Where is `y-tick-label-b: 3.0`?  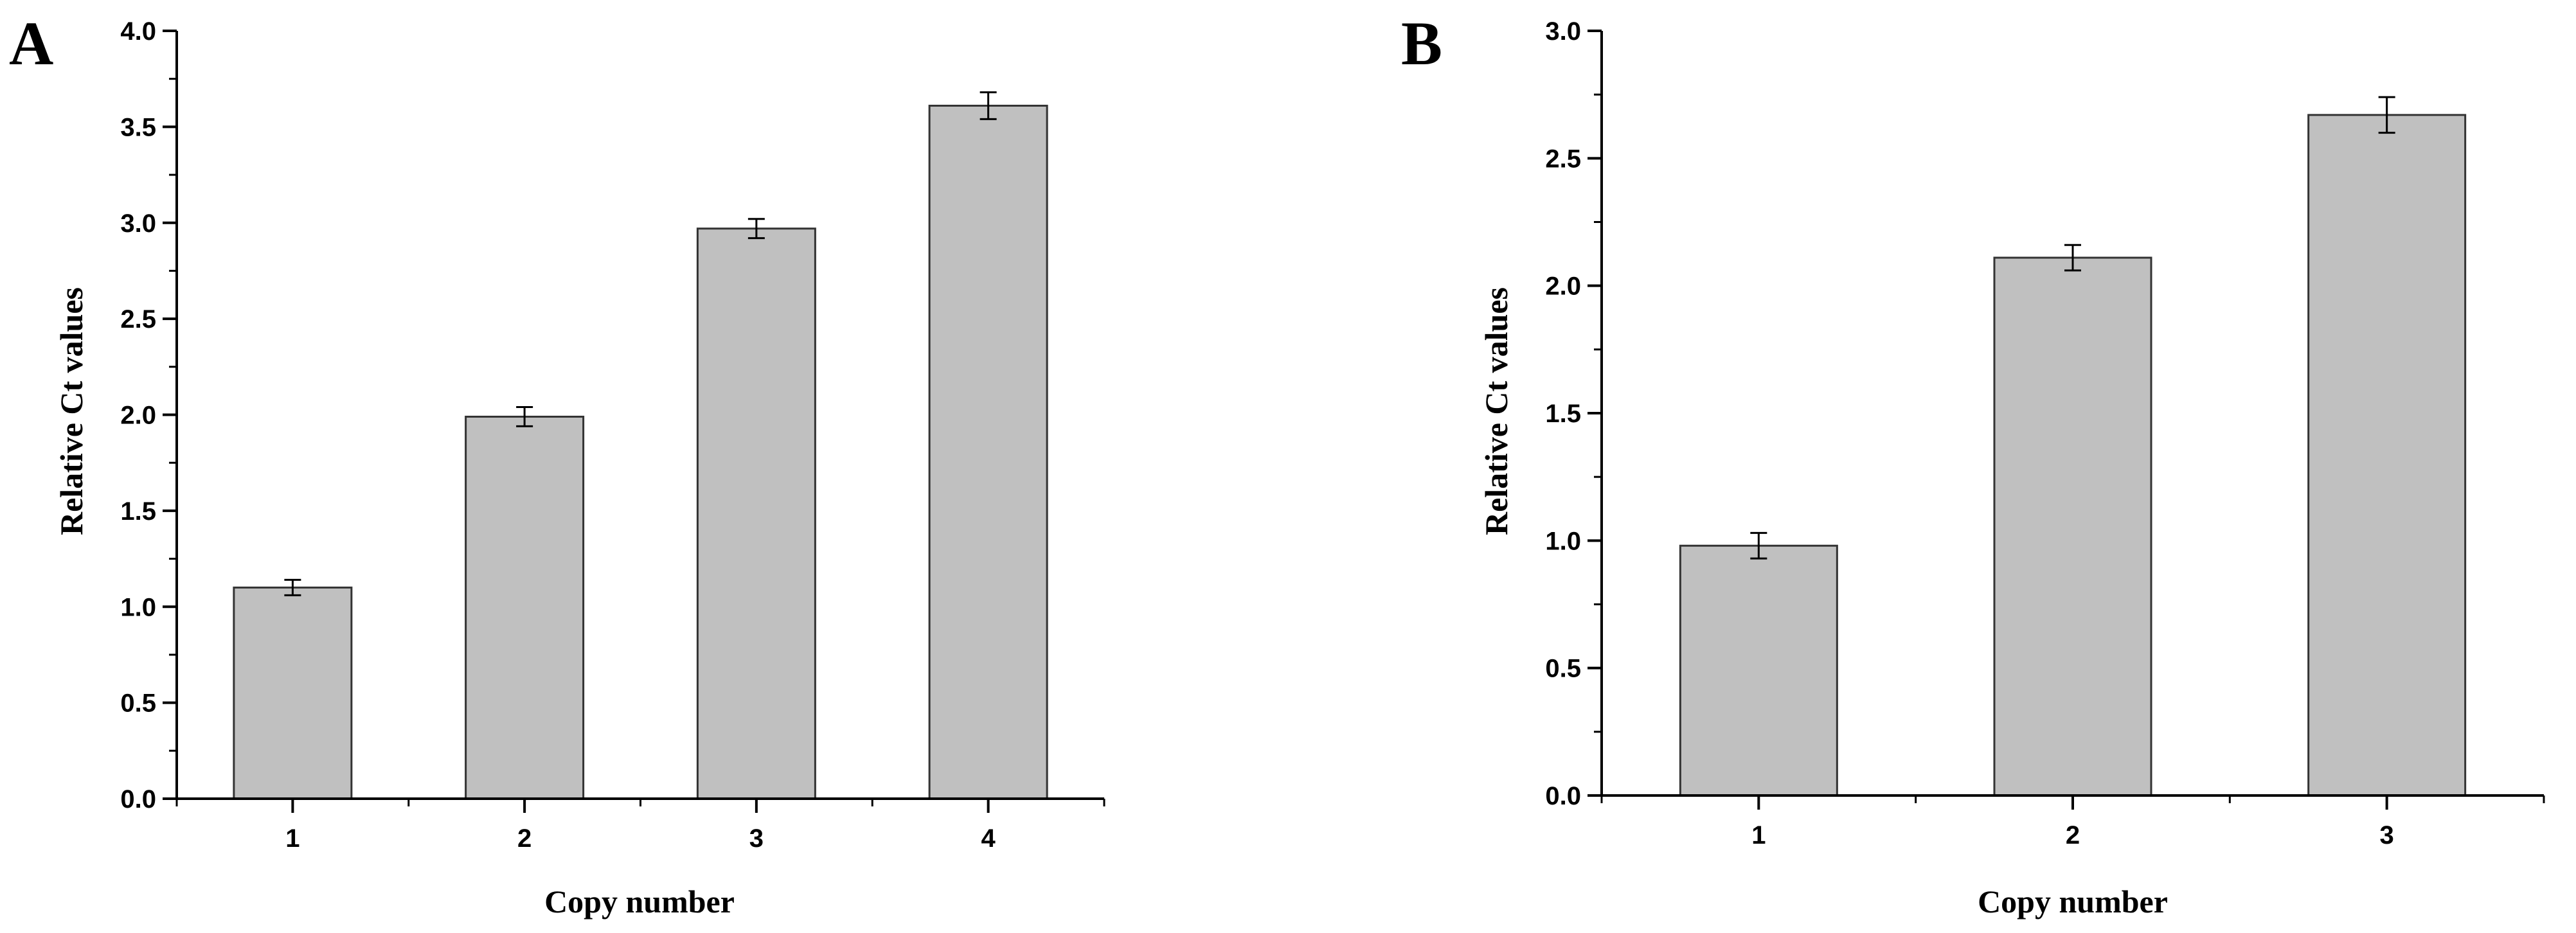 y-tick-label-b: 3.0 is located at coordinates (1563, 31).